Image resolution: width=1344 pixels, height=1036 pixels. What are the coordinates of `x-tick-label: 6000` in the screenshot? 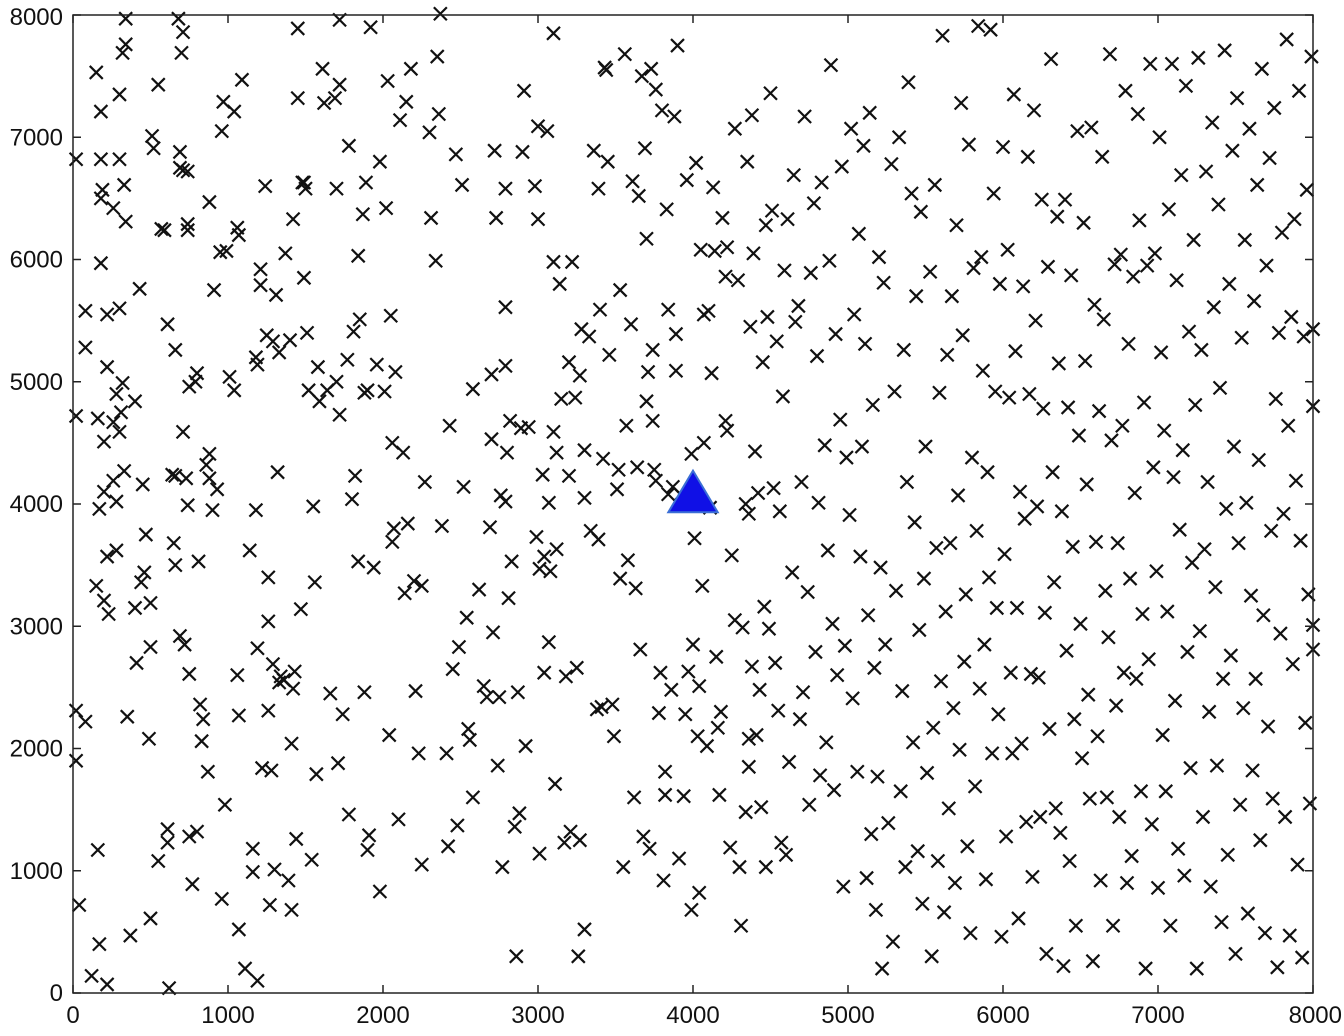 It's located at (1002, 1015).